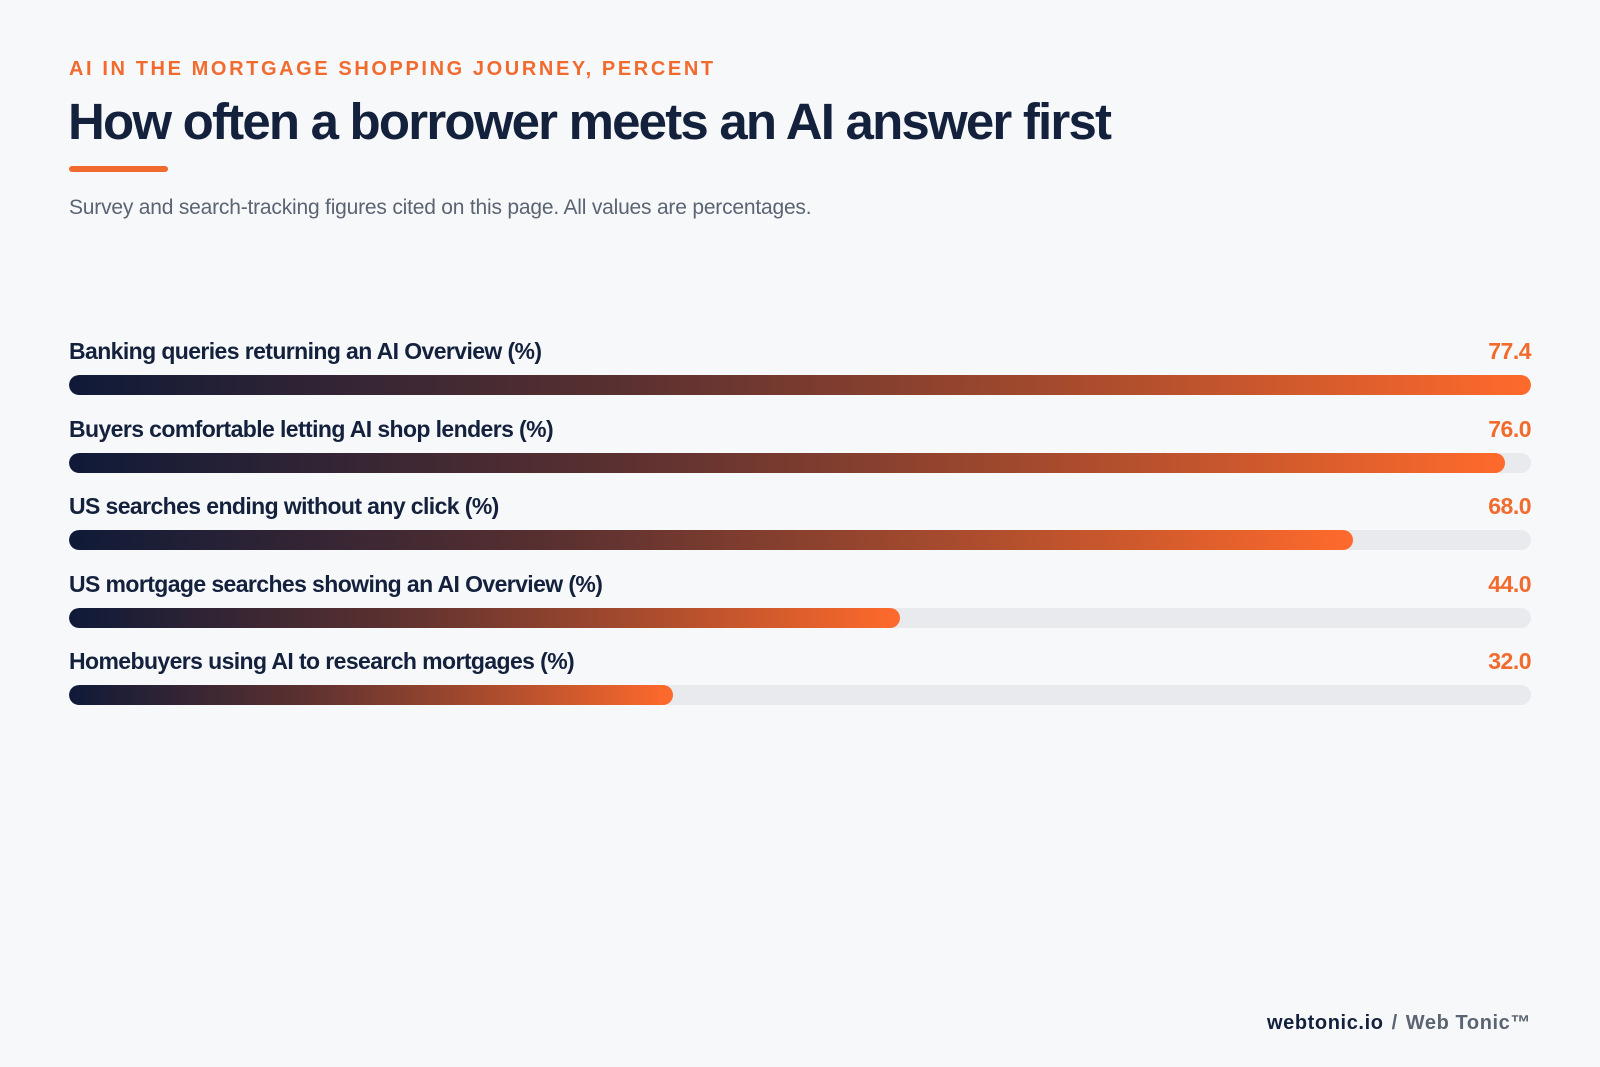 Image resolution: width=1600 pixels, height=1067 pixels. I want to click on bar-label: US searches ending without any click (%), so click(284, 506).